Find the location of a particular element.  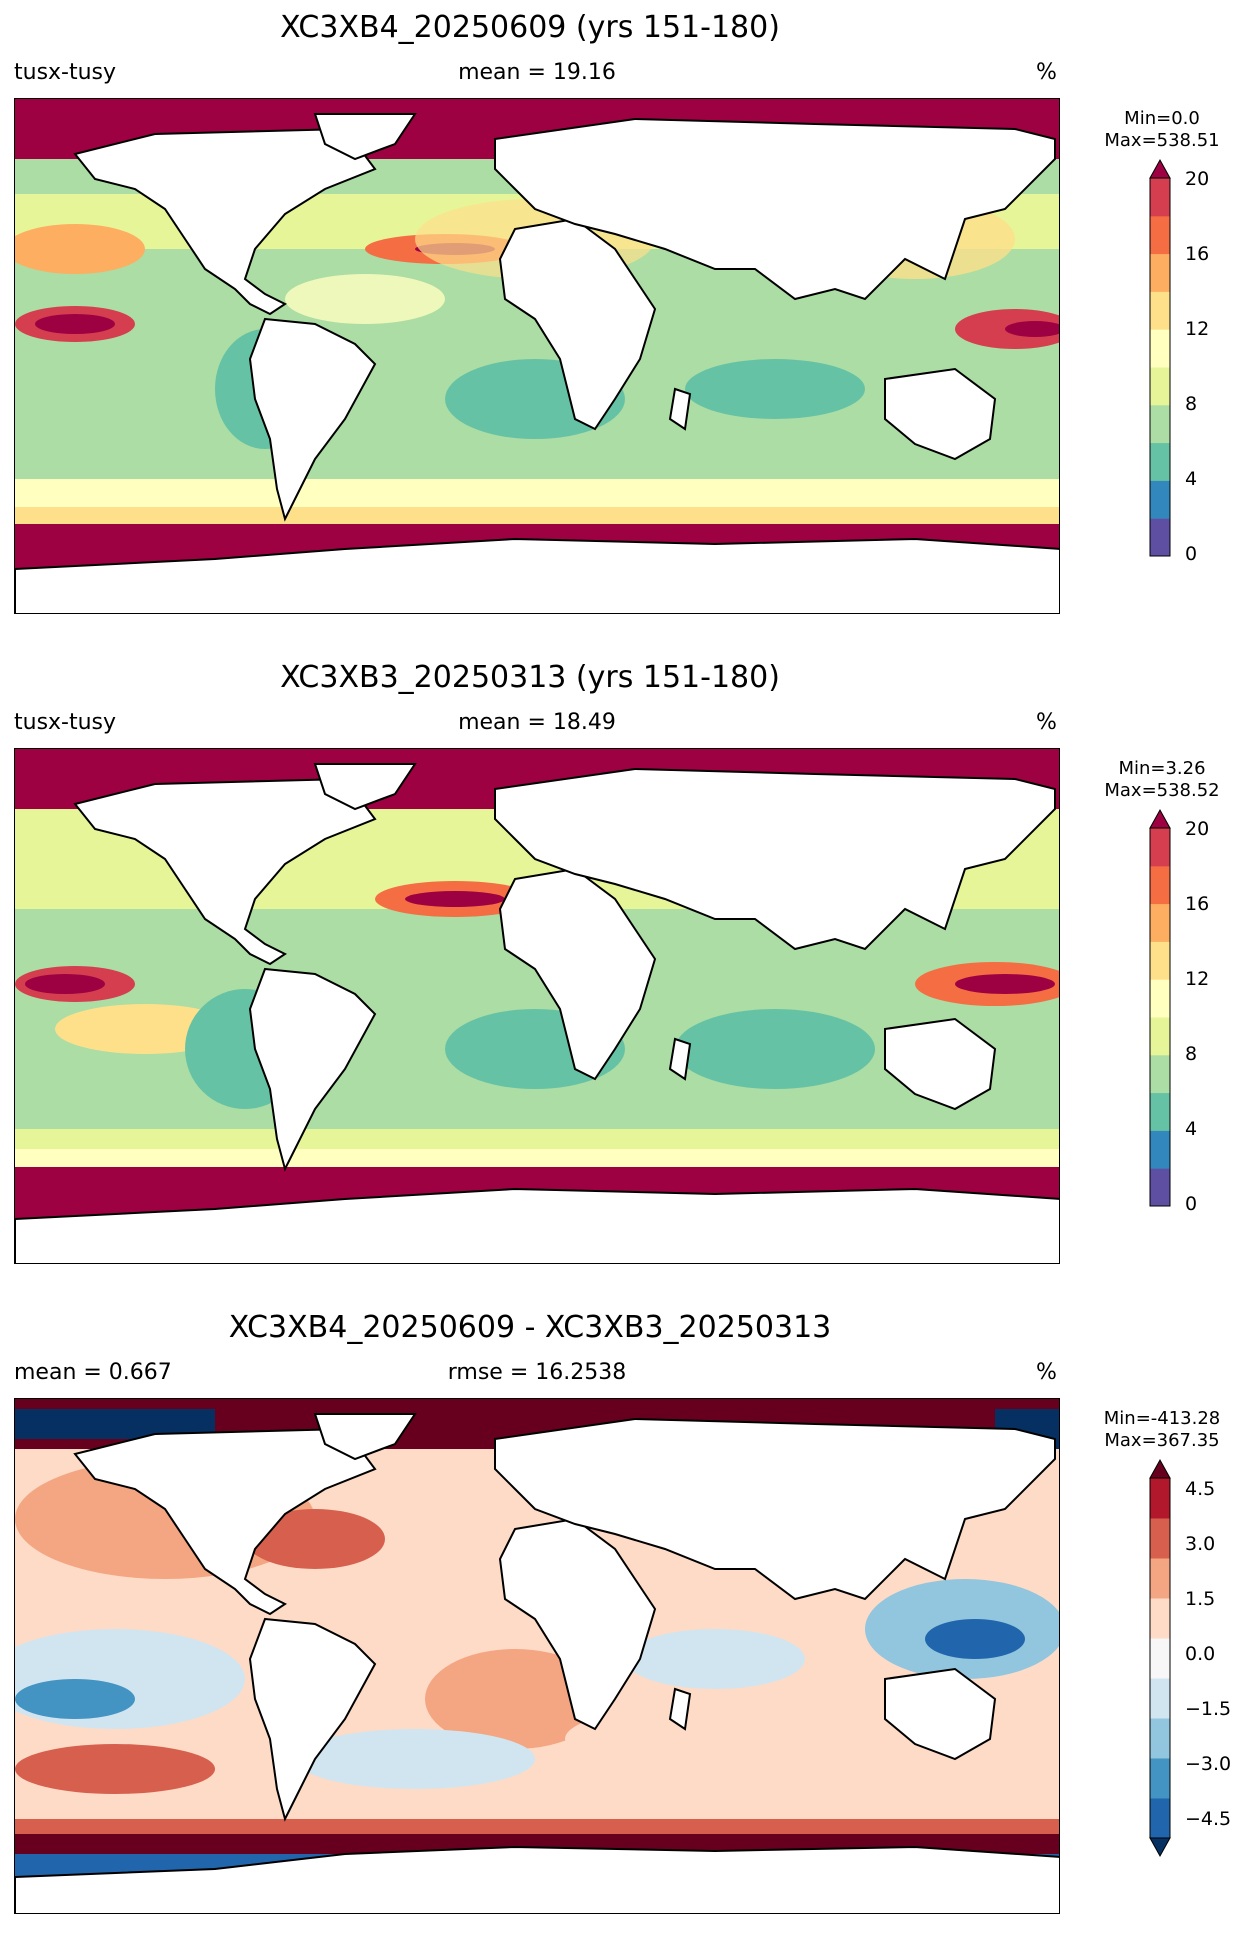

panel1-left-label: tusx-tusy is located at coordinates (65, 72).